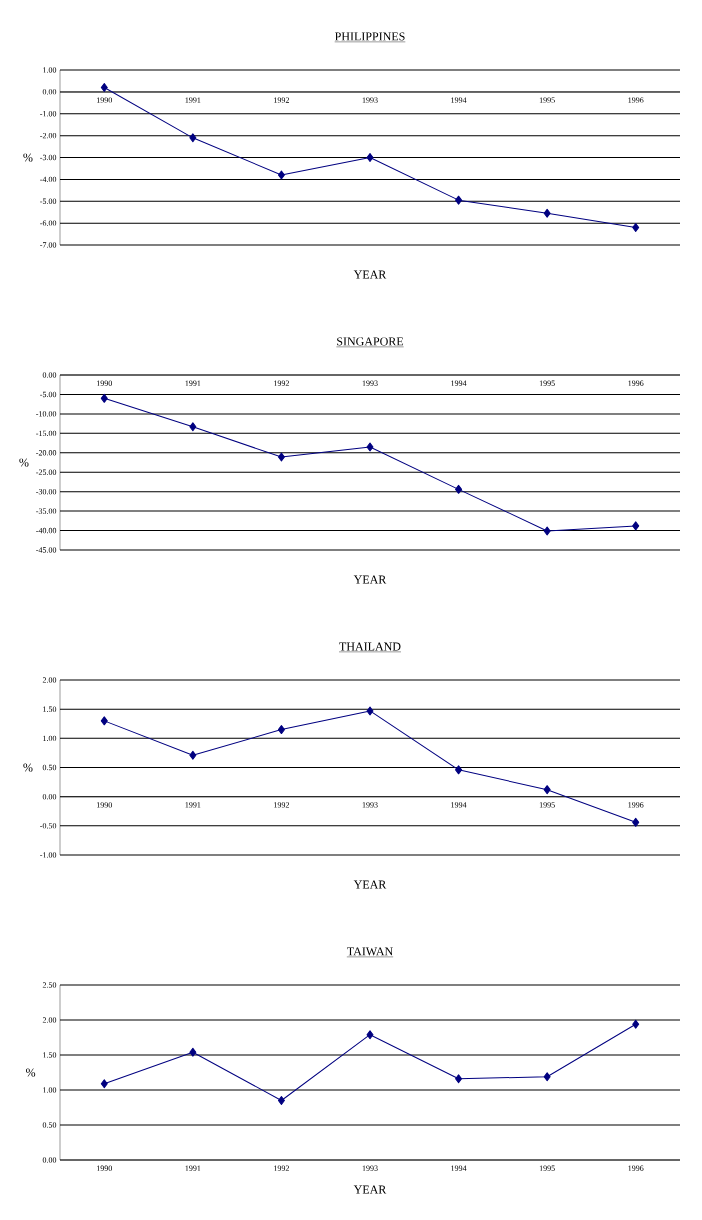  What do you see at coordinates (370, 646) in the screenshot?
I see `chart-title: THAILAND` at bounding box center [370, 646].